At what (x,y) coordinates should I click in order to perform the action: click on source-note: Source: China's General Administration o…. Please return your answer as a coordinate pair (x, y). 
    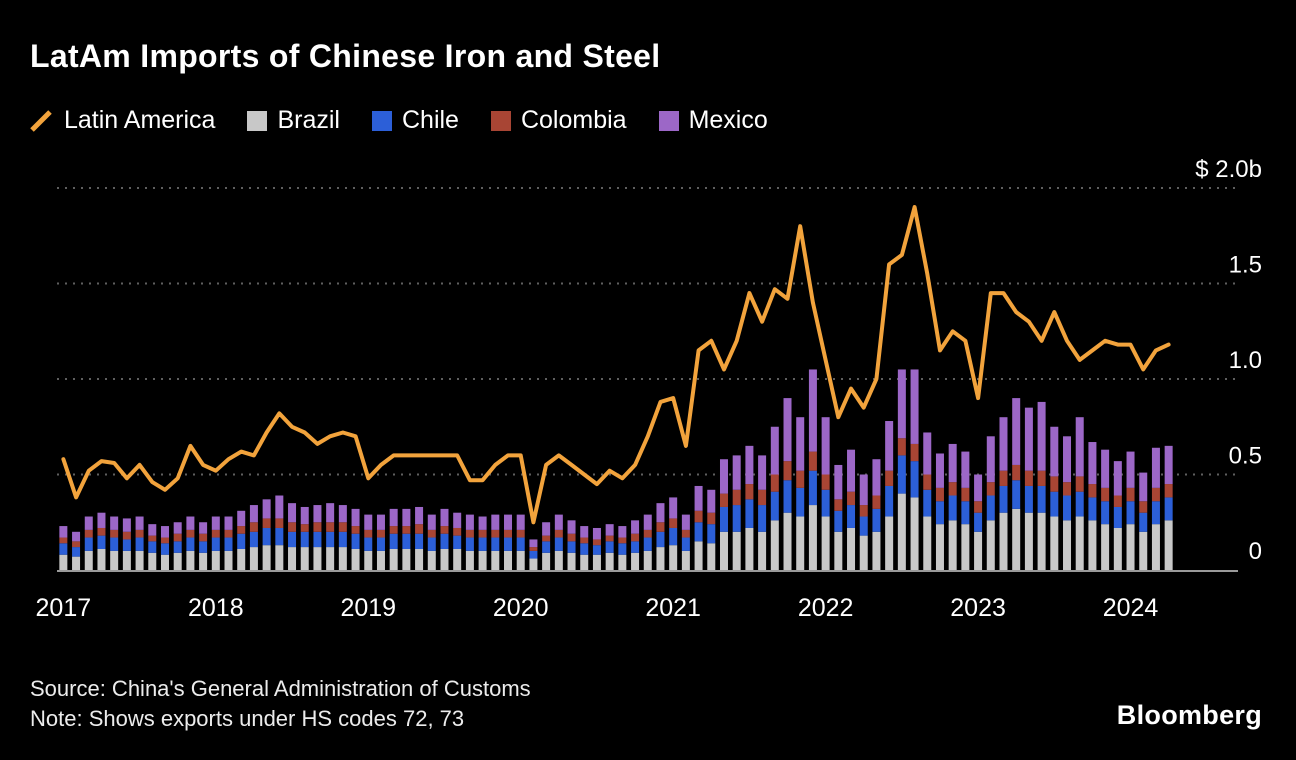
    Looking at the image, I should click on (280, 688).